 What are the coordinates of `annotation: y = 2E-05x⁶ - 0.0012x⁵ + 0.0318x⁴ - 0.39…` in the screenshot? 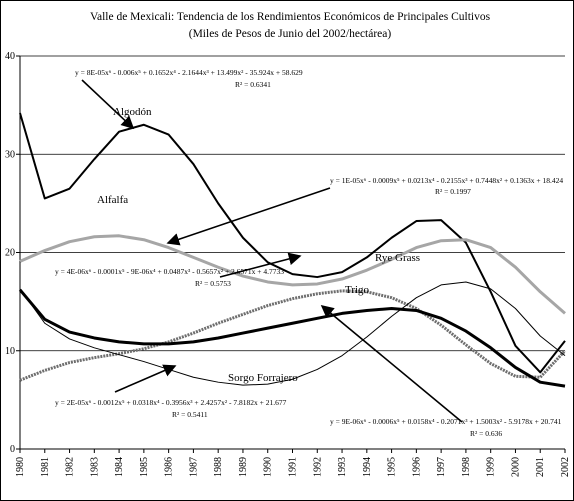 It's located at (171, 402).